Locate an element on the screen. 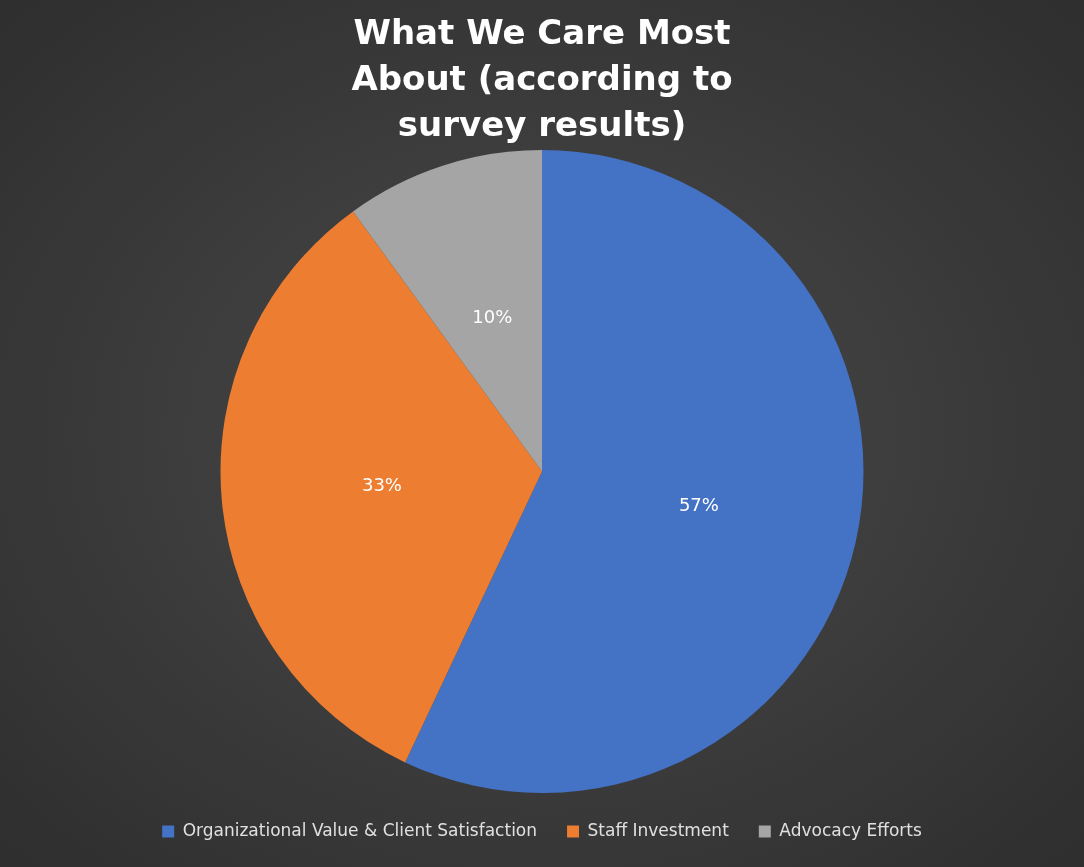  data-label: 33% is located at coordinates (381, 485).